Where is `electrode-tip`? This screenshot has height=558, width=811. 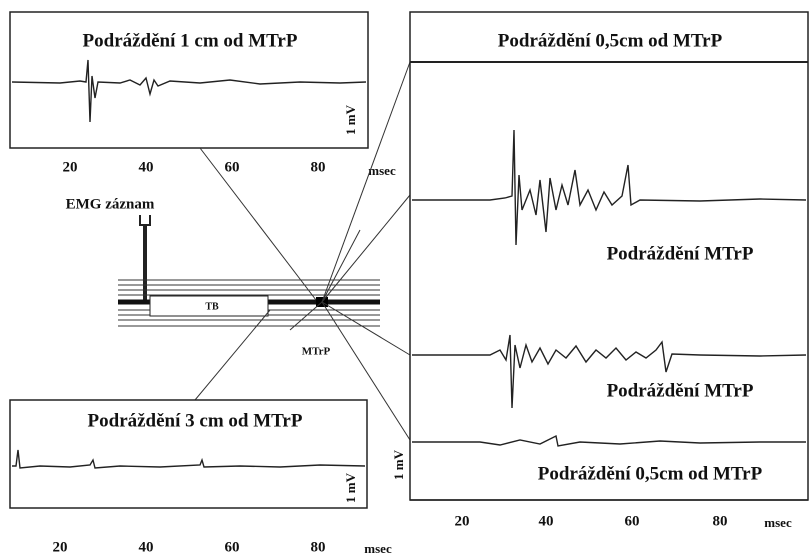
electrode-tip is located at coordinates (145, 220).